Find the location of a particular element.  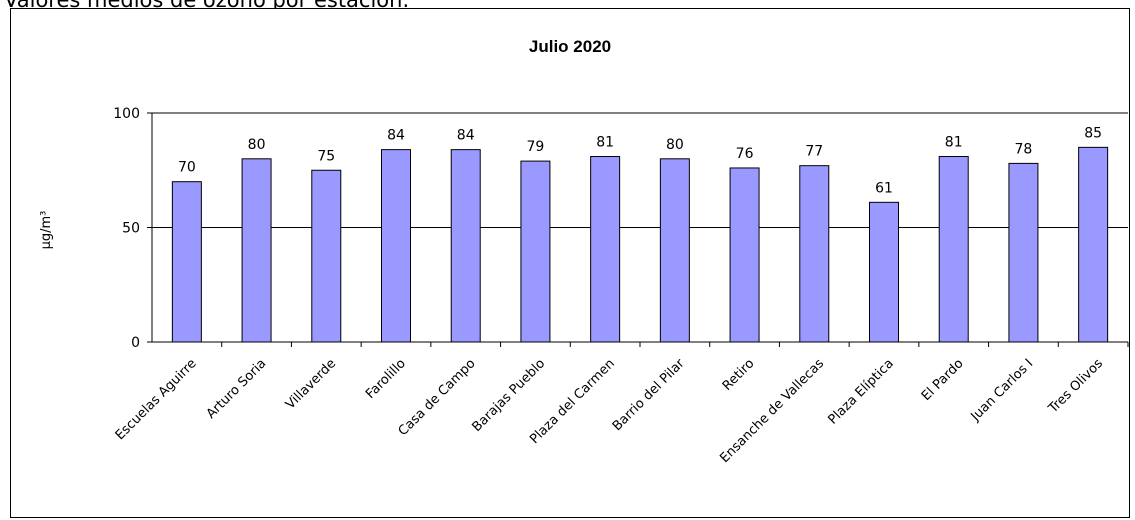

data-label: 77 is located at coordinates (814, 152).